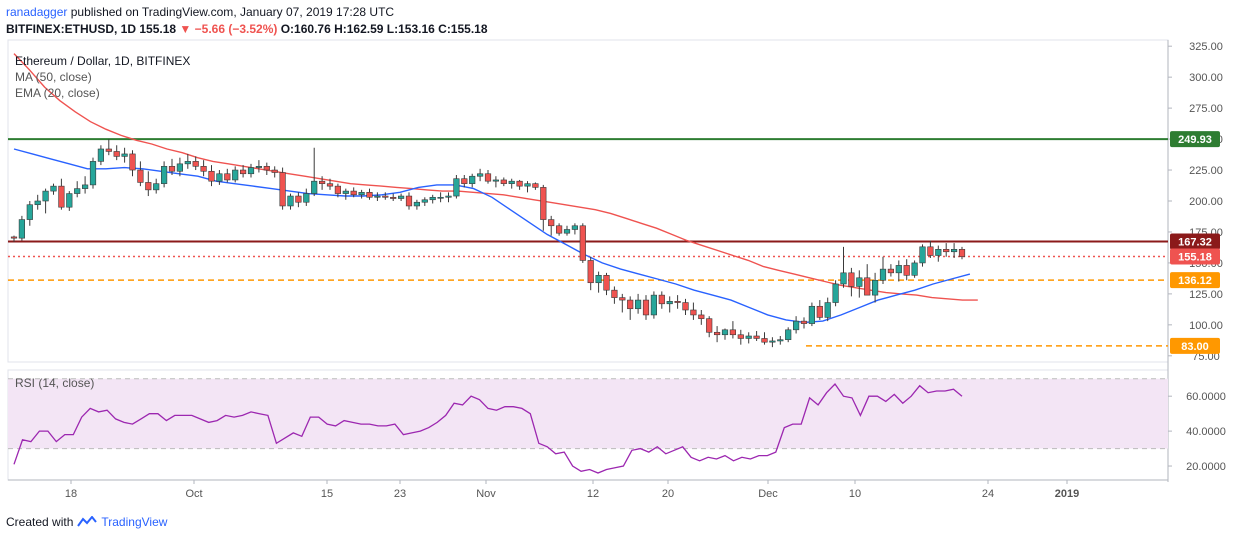 The image size is (1234, 541). I want to click on time-tick-label: 18, so click(71, 494).